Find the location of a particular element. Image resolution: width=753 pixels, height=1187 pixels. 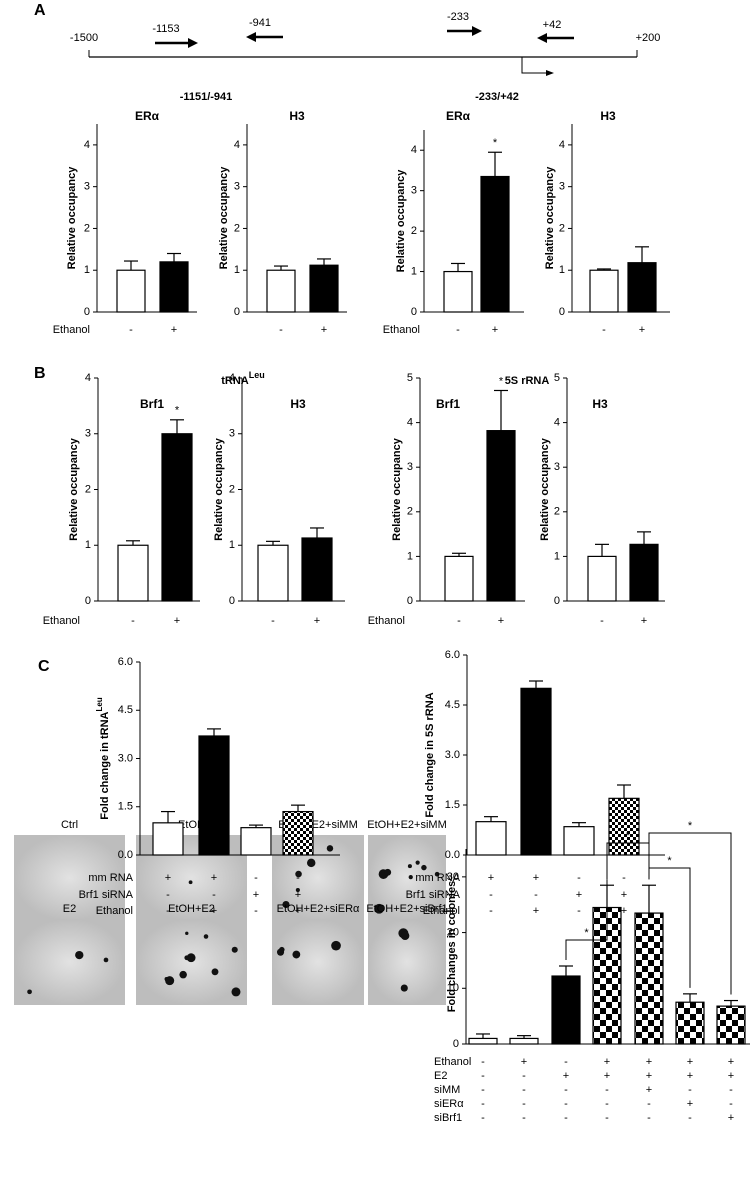

micrograph-label: EtOH+E2+siERα is located at coordinates (318, 909).